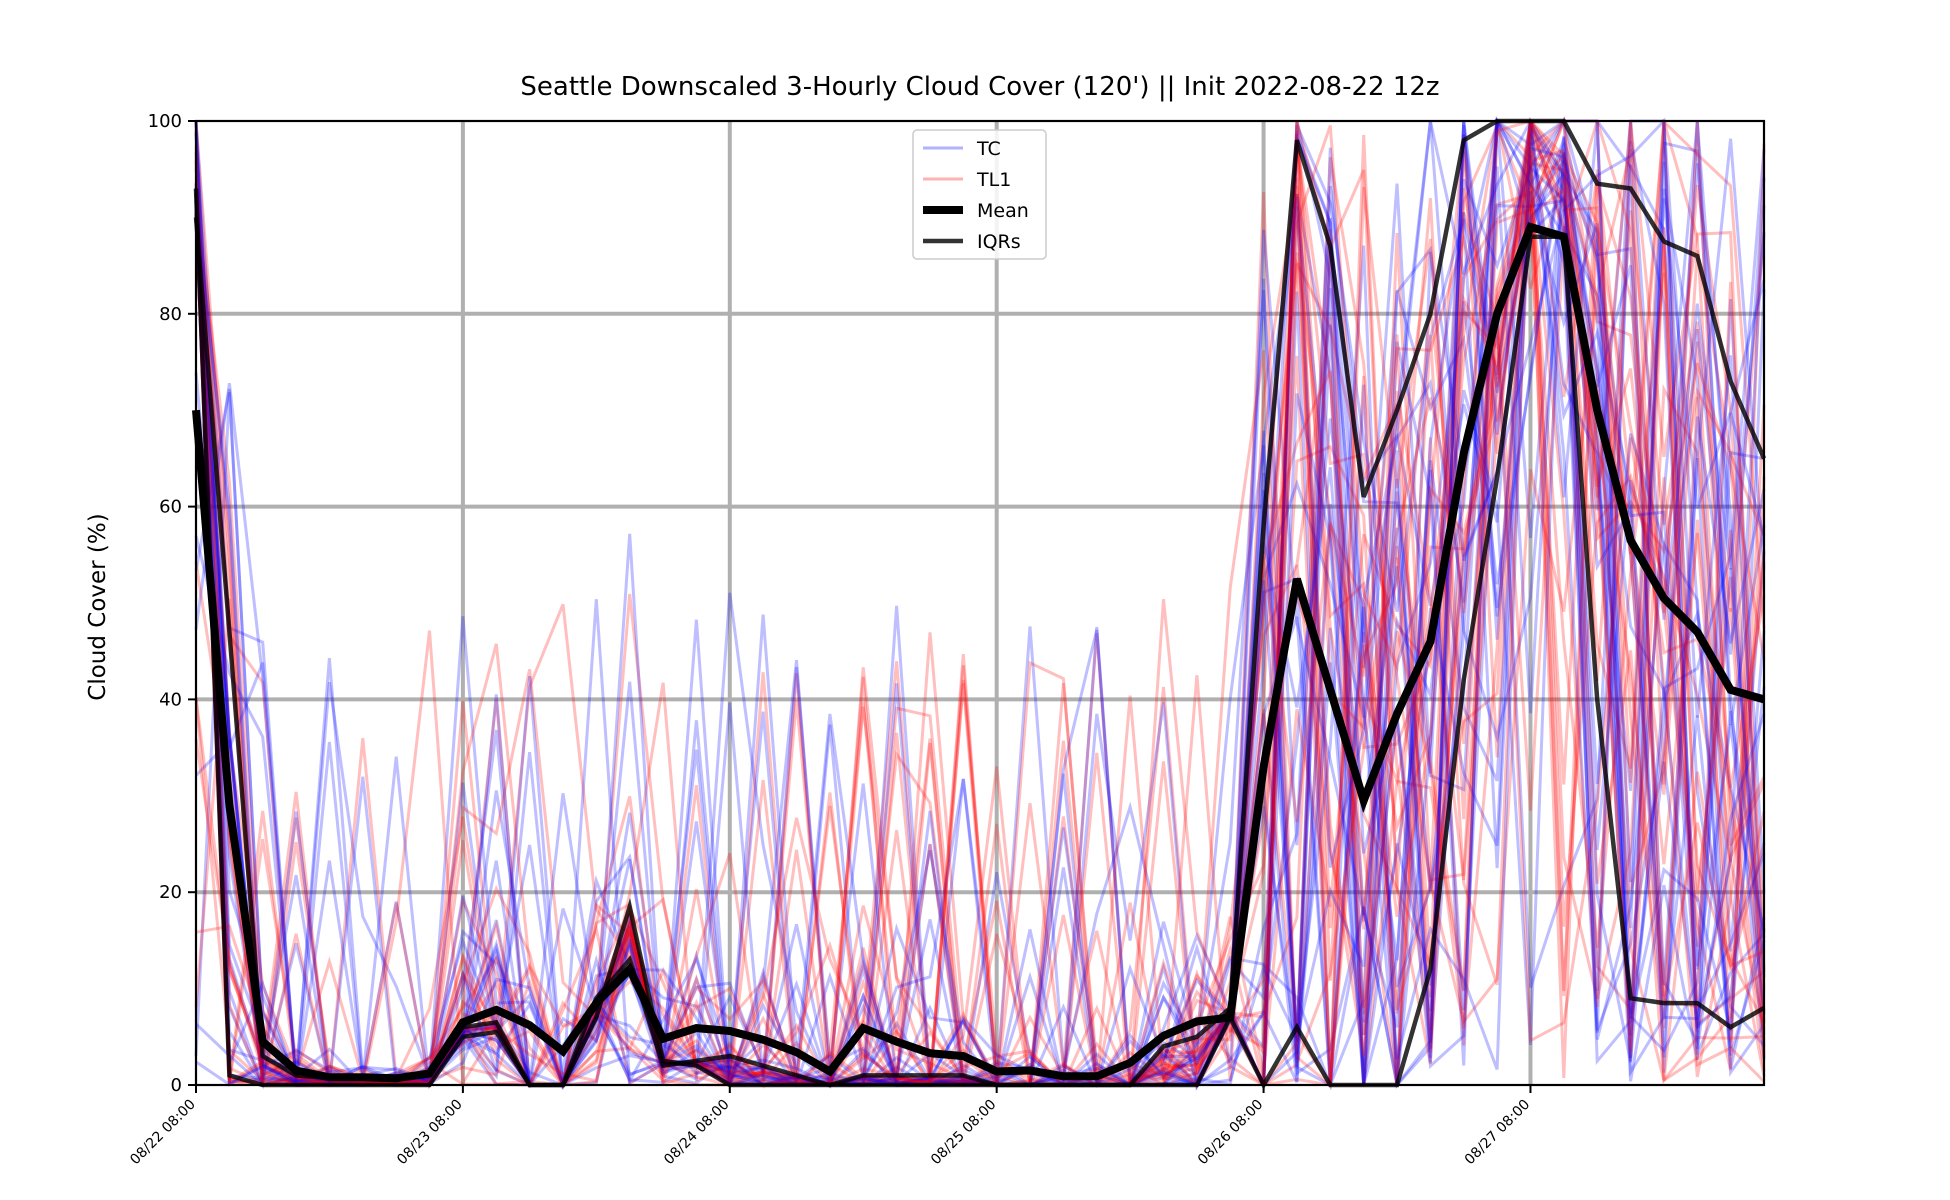 The image size is (1950, 1200). Describe the element at coordinates (176, 1085) in the screenshot. I see `y-tick-label: 0` at that location.